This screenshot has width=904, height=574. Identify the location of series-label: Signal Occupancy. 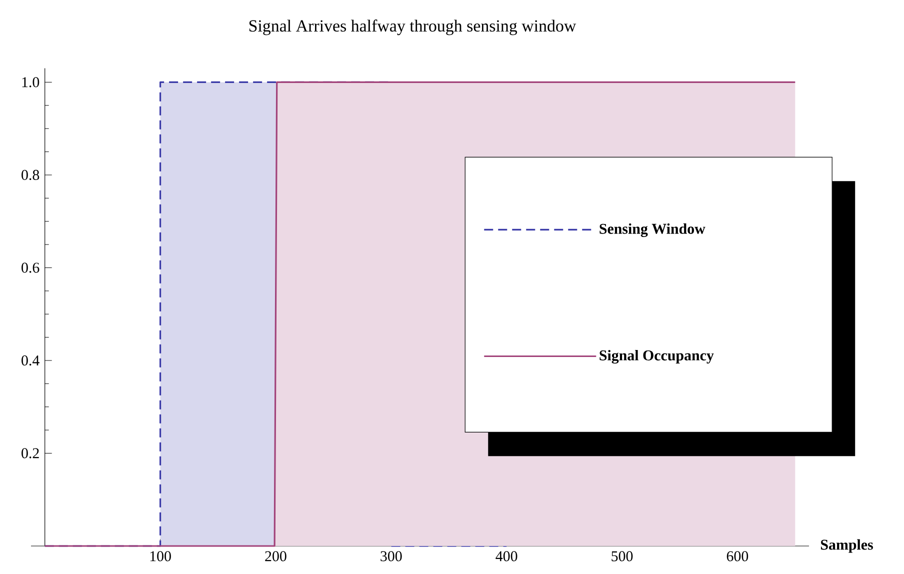
(657, 357).